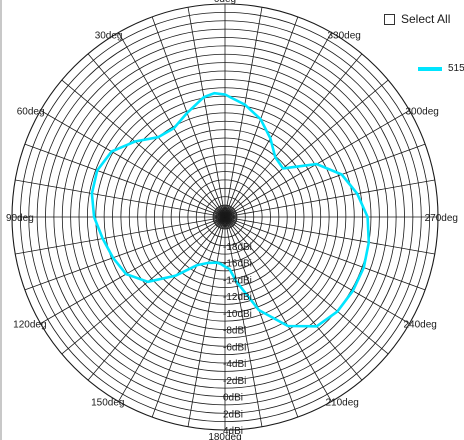  What do you see at coordinates (237, 264) in the screenshot?
I see `radial-tick-label: -16dBi` at bounding box center [237, 264].